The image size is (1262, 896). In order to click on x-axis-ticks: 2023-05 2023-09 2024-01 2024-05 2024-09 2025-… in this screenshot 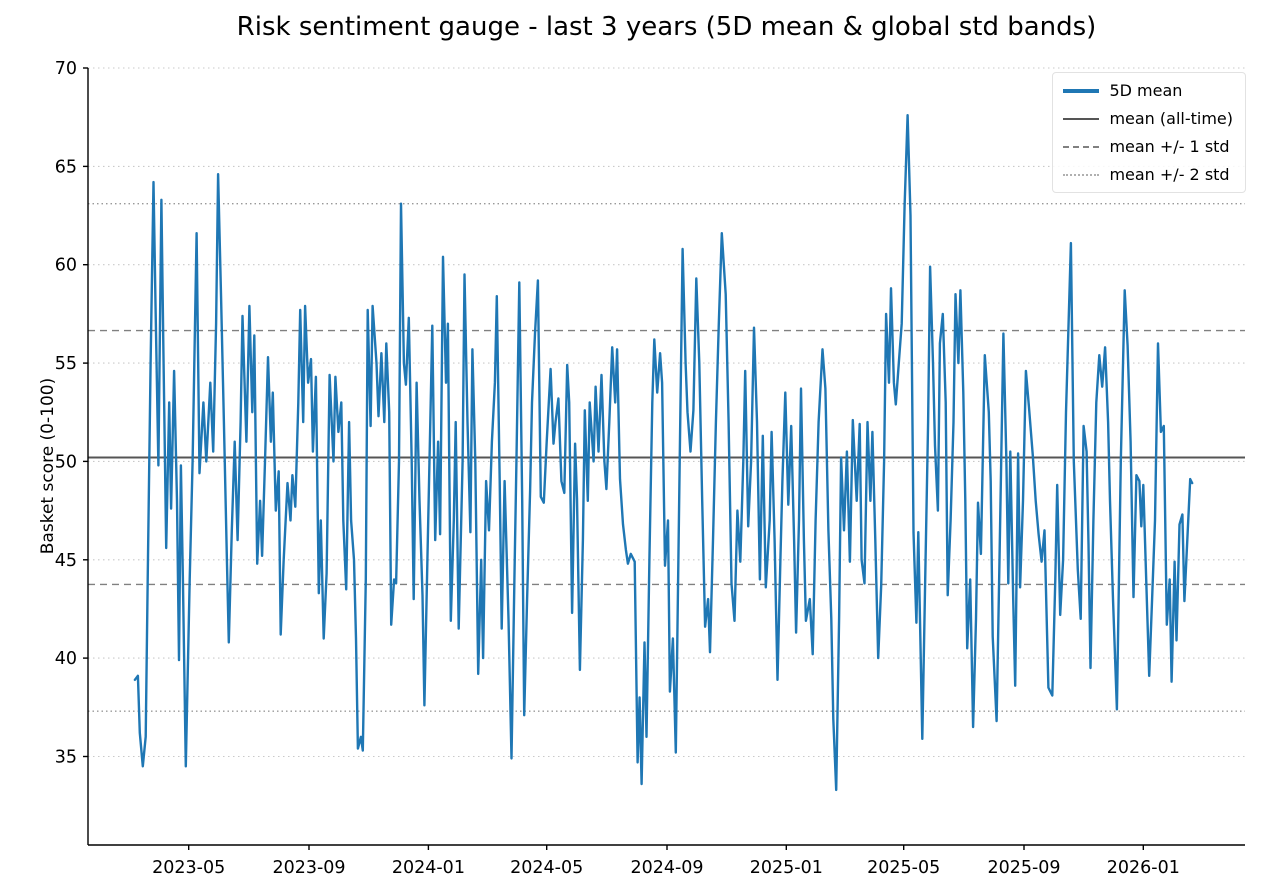, I will do `click(666, 861)`.